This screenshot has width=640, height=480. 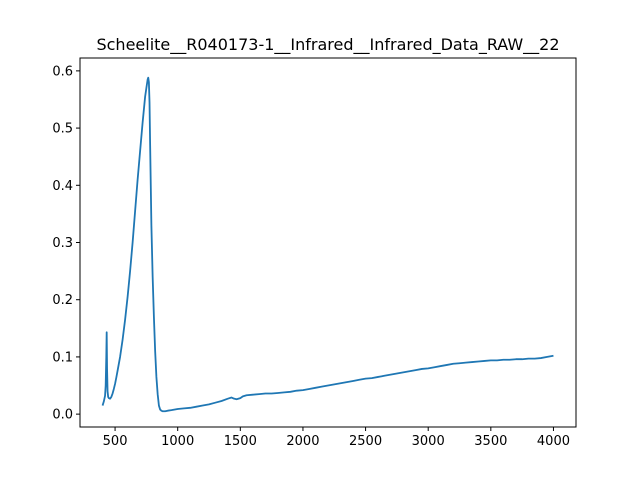 What do you see at coordinates (62, 300) in the screenshot?
I see `y-tick-label: 0.2` at bounding box center [62, 300].